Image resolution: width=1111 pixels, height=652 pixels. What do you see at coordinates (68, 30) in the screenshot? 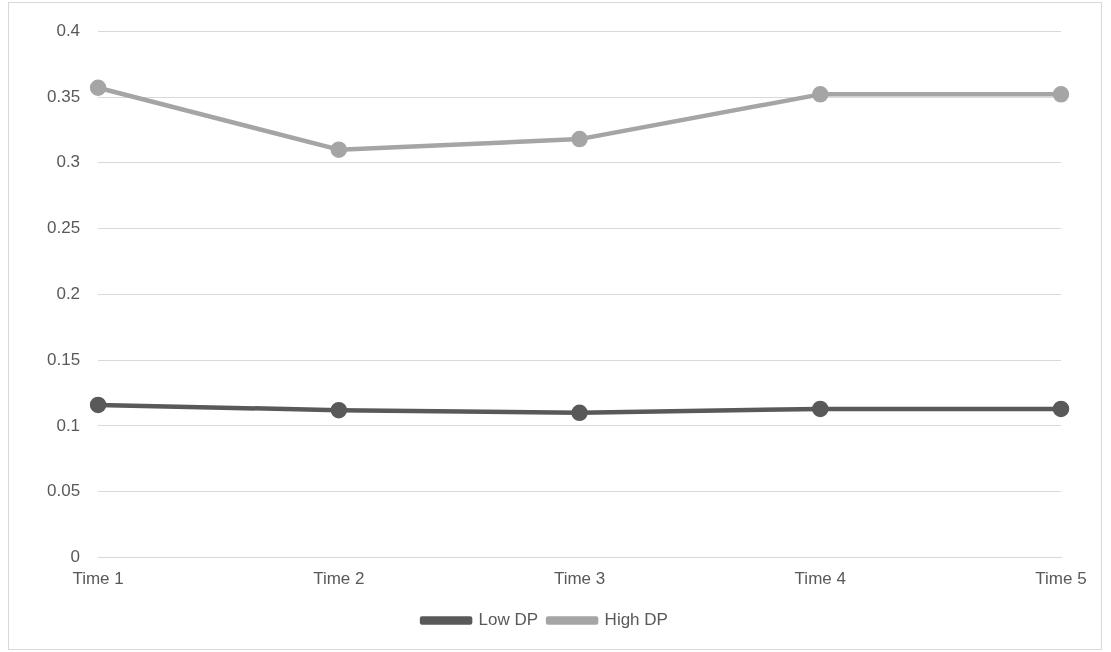
I see `y-tick-label: 0.4` at bounding box center [68, 30].